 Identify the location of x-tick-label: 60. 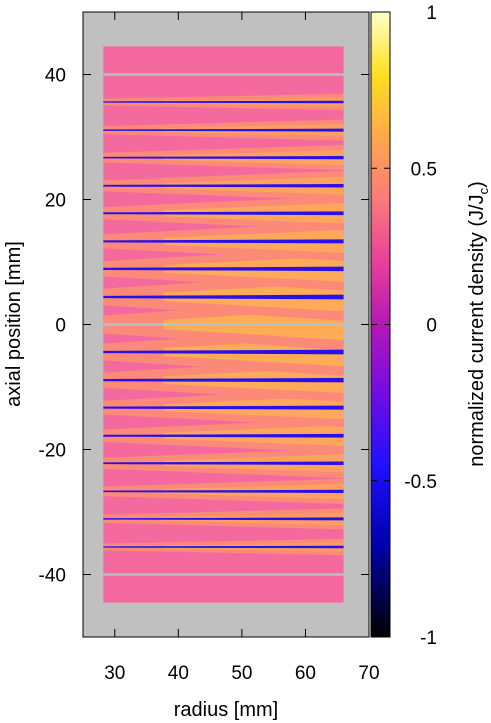
(305, 673).